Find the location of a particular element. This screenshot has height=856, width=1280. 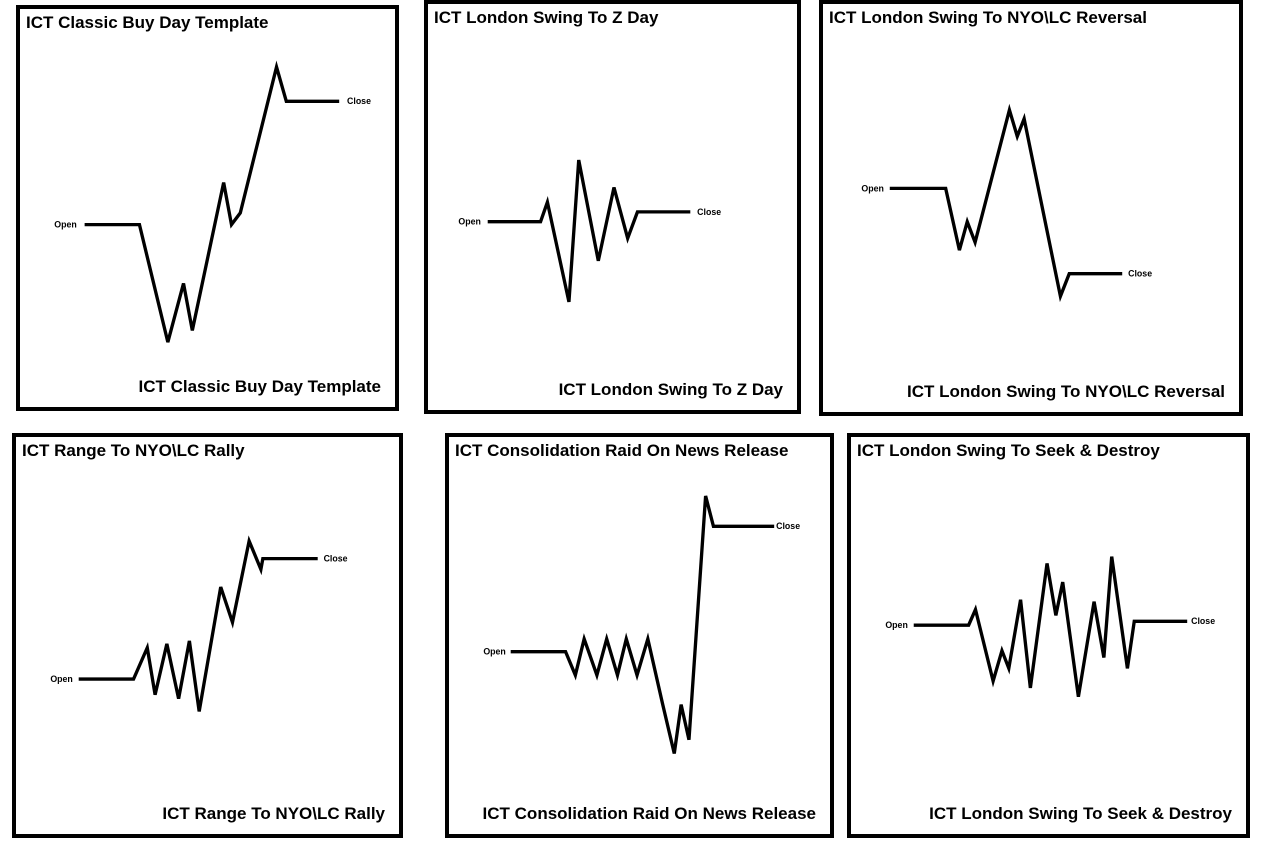

panel-title-bottom: ICT Consolidation Raid On News Release is located at coordinates (649, 813).